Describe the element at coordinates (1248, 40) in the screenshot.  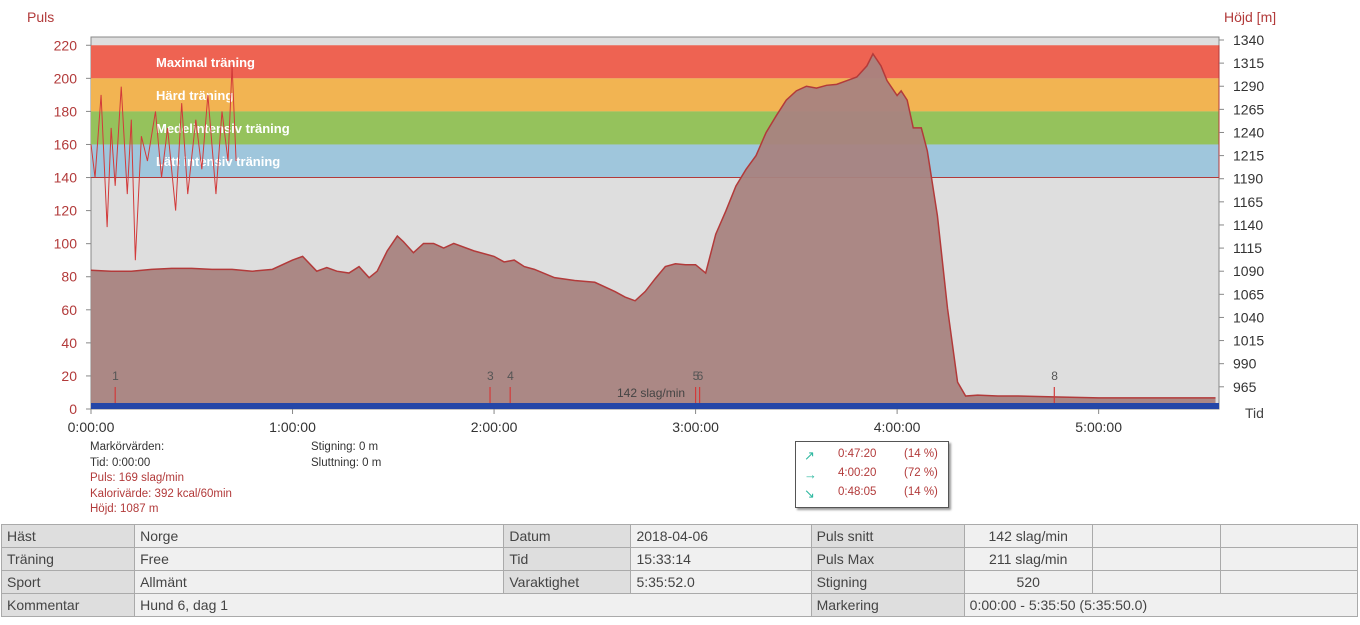
I see `y-right-tick-label: 1340` at that location.